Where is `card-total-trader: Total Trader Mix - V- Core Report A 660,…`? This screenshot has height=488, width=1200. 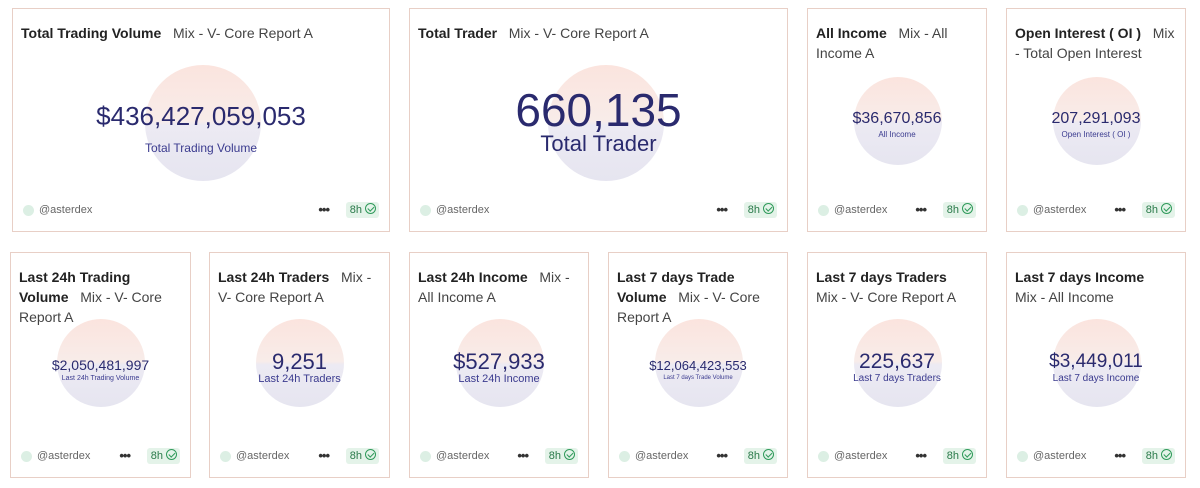
card-total-trader: Total Trader Mix - V- Core Report A 660,… is located at coordinates (598, 120).